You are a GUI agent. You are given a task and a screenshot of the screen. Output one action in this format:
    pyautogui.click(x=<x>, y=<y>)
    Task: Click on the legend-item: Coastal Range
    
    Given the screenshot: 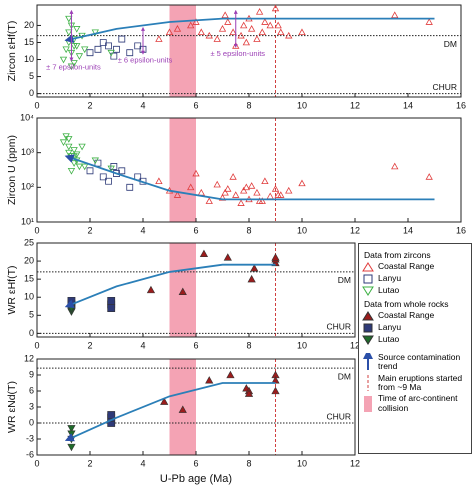 What is the action you would take?
    pyautogui.click(x=415, y=315)
    